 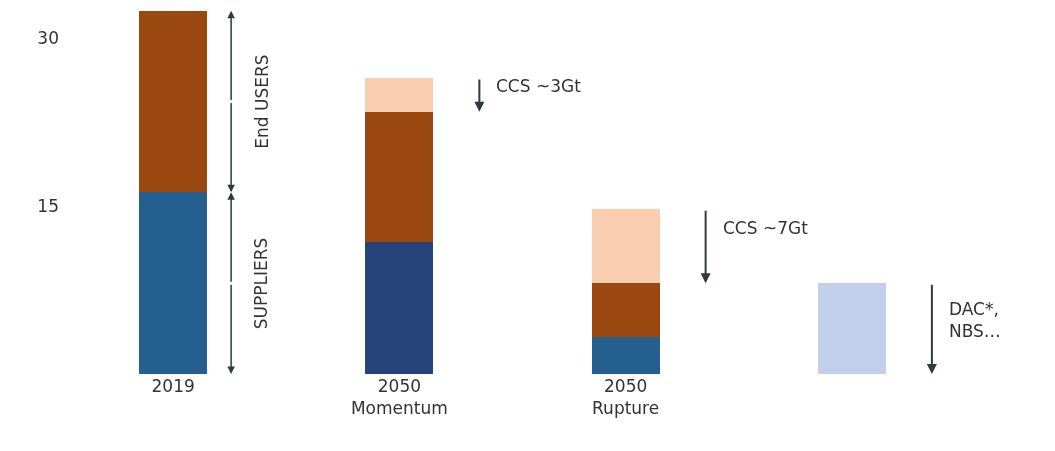 What do you see at coordinates (626, 397) in the screenshot?
I see `x-tick-label: 2050 Rupture` at bounding box center [626, 397].